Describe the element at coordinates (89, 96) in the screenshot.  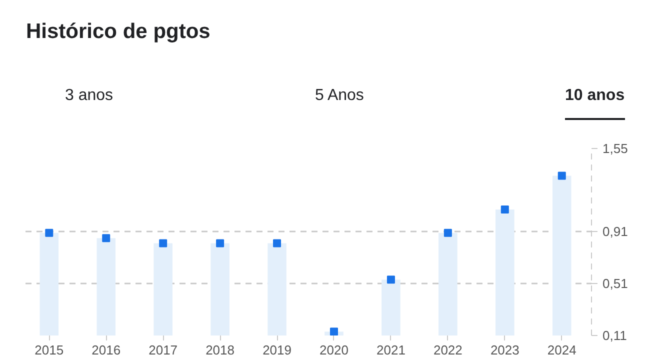
I see `text: 3 anos` at that location.